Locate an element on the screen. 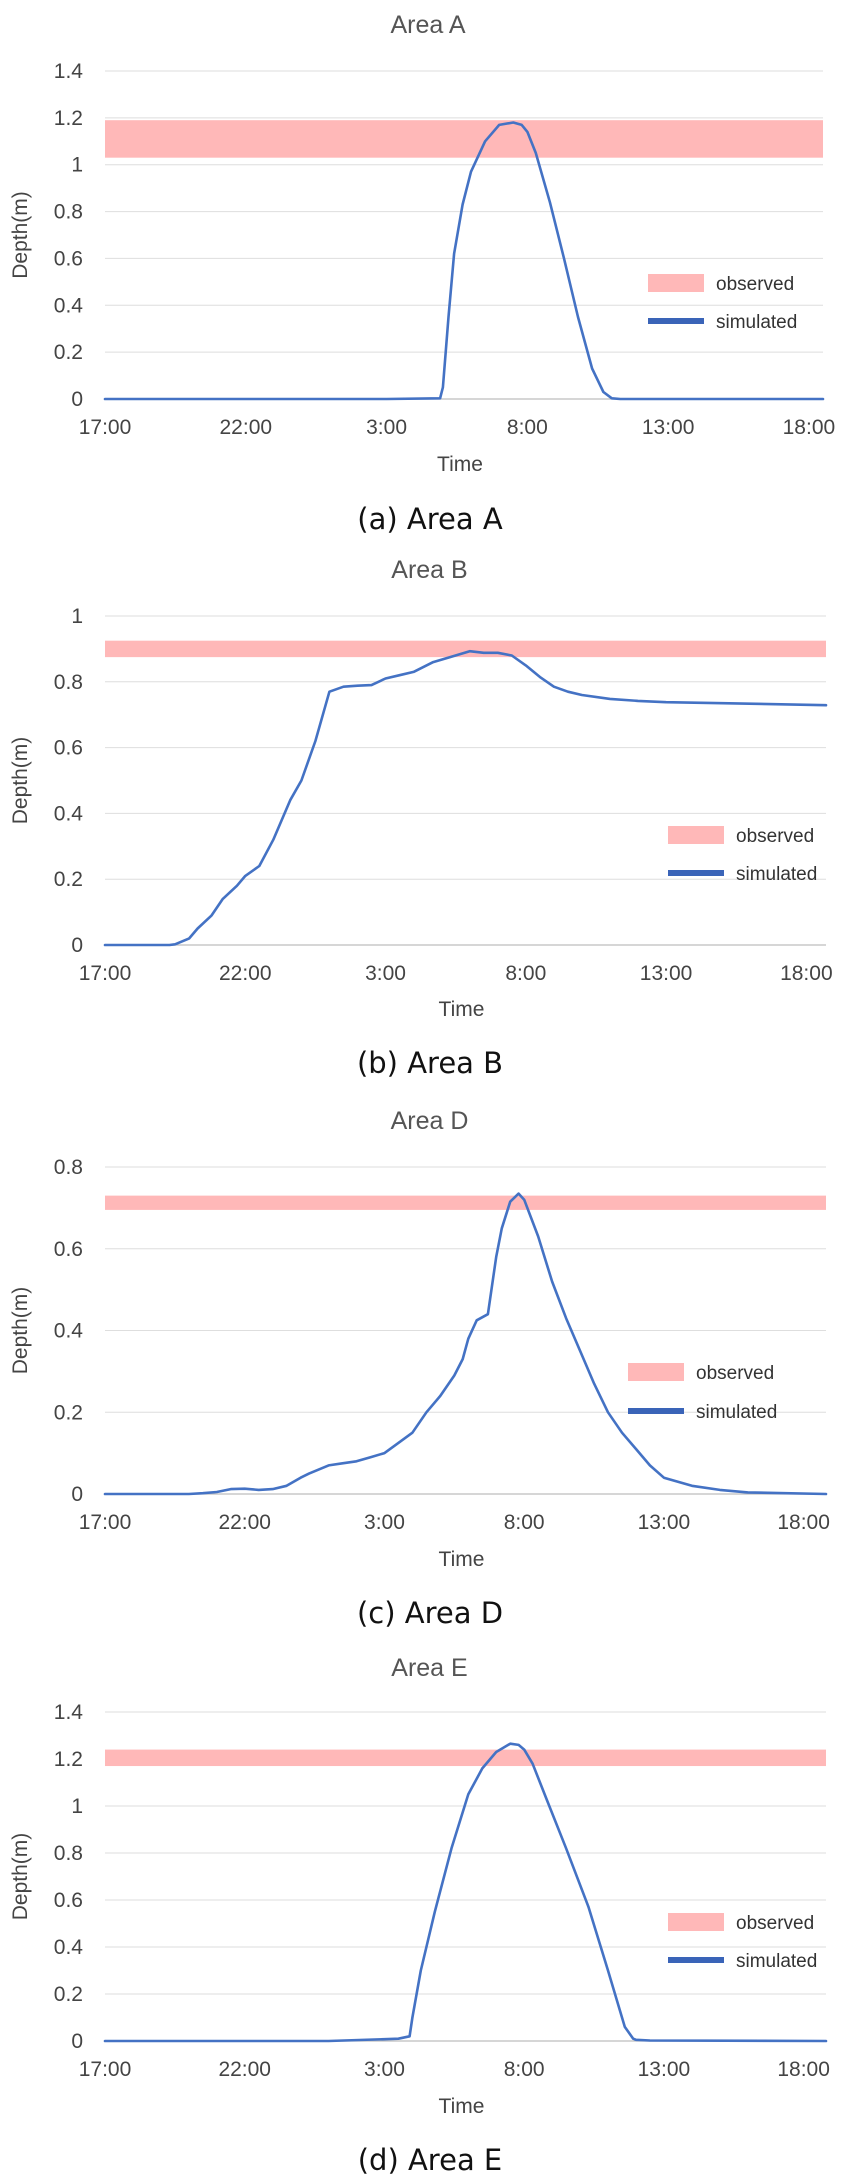 The width and height of the screenshot is (861, 2183). chart-title: Area E is located at coordinates (429, 1668).